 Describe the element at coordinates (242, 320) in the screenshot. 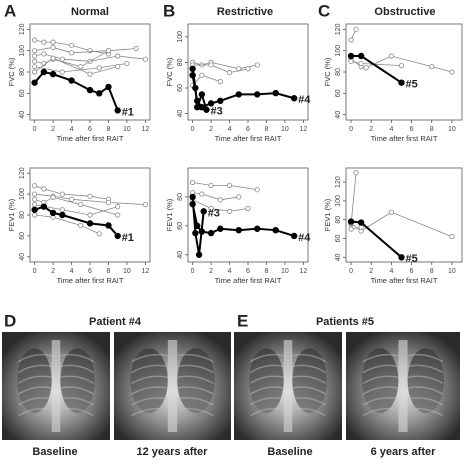

I see `panel-letter: E` at that location.